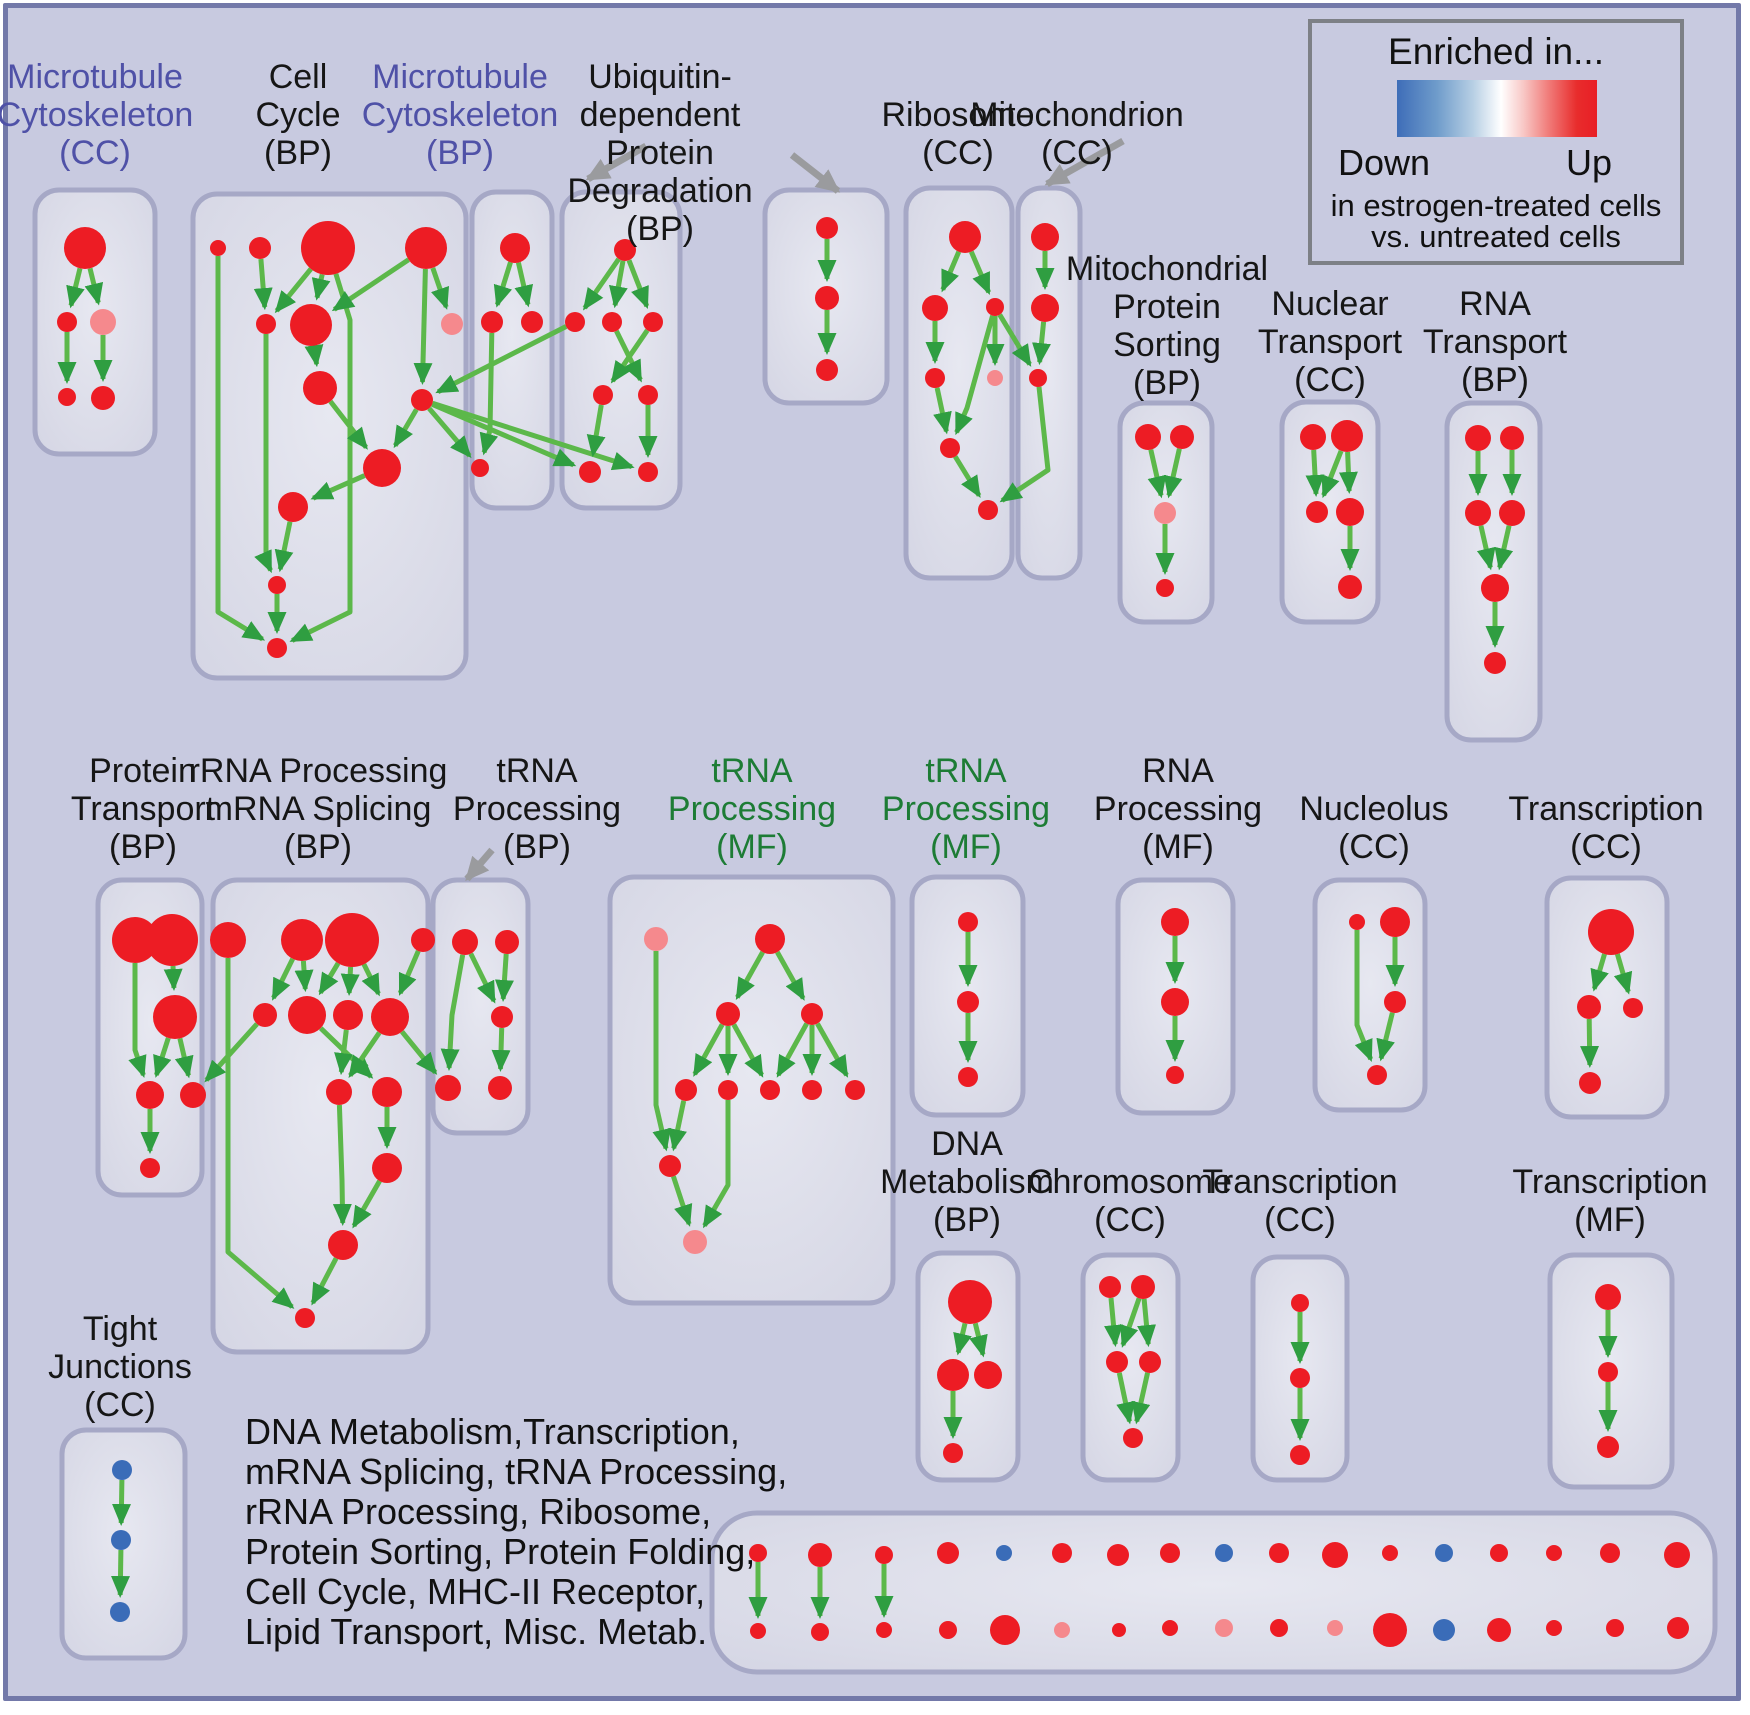 This screenshot has width=1750, height=1715. What do you see at coordinates (1279, 1553) in the screenshot?
I see `gene-set-node-b10t` at bounding box center [1279, 1553].